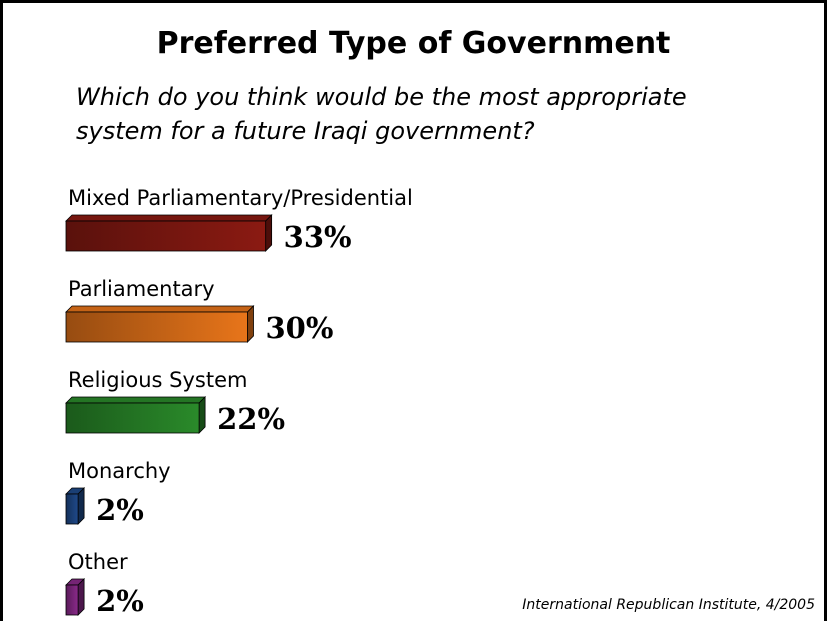  I want to click on value-label: 33%, so click(318, 237).